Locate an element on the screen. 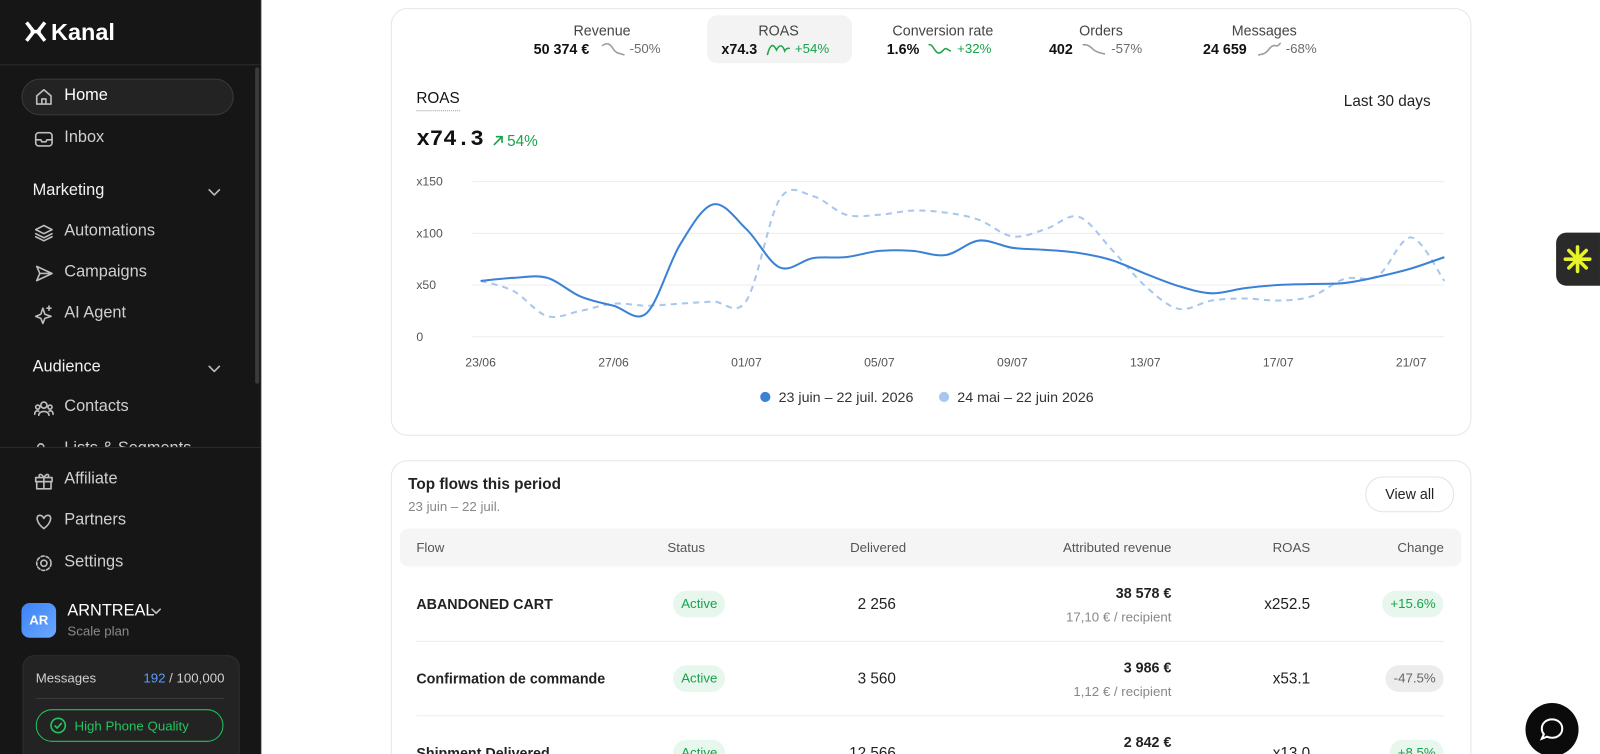 The height and width of the screenshot is (754, 1600). icon-contacts is located at coordinates (43, 409).